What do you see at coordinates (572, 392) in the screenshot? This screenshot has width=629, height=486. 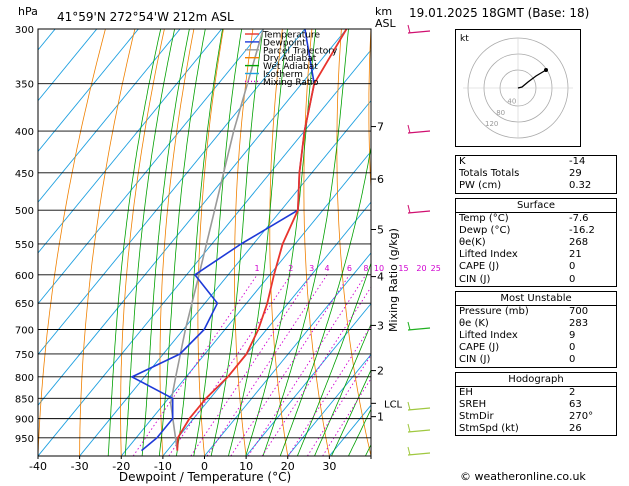 I see `hodograph-stat-value: 2` at bounding box center [572, 392].